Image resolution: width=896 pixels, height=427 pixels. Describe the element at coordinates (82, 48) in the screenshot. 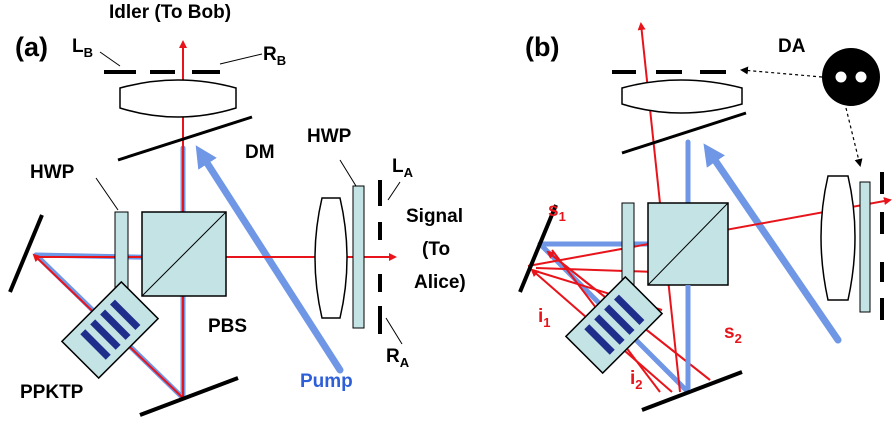

I see `lb-label: LB` at that location.